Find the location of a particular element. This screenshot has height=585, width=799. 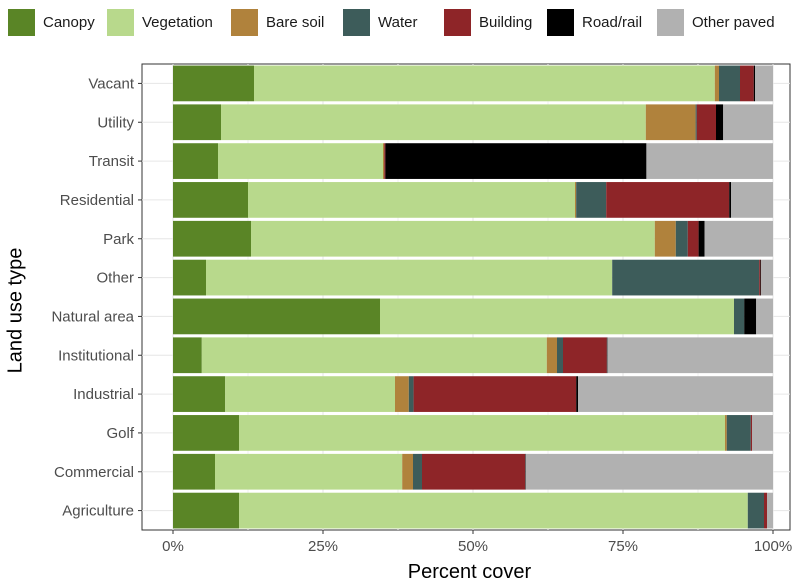

x-tick-label: 25% is located at coordinates (323, 546).